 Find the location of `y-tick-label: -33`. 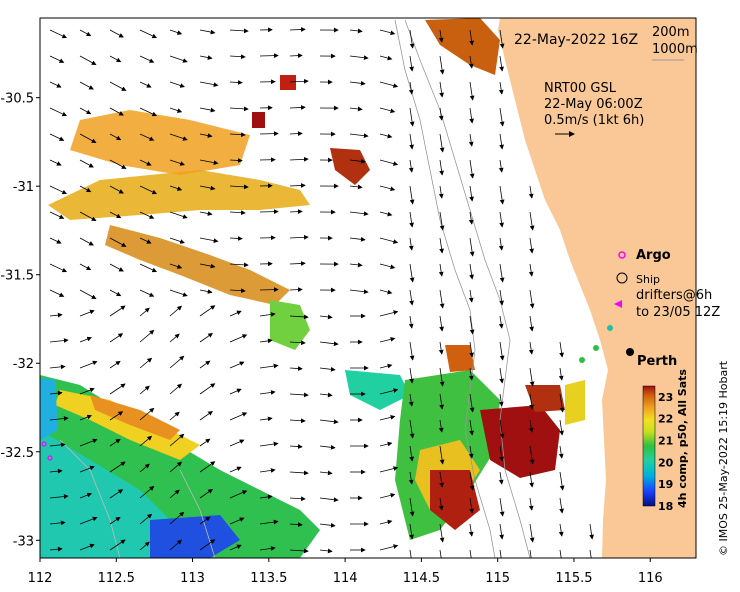

y-tick-label: -33 is located at coordinates (23, 541).